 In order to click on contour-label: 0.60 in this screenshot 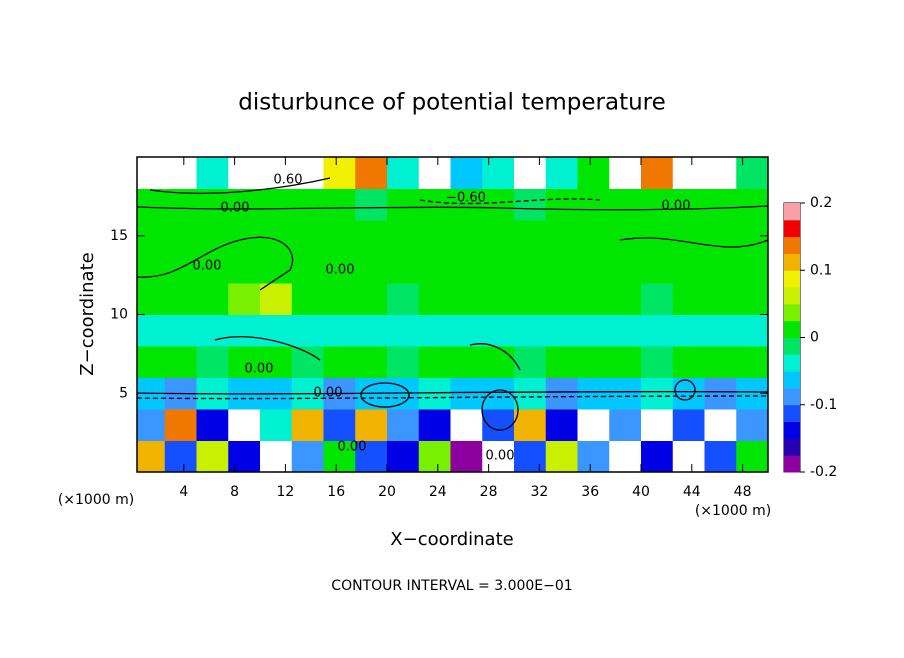, I will do `click(288, 180)`.